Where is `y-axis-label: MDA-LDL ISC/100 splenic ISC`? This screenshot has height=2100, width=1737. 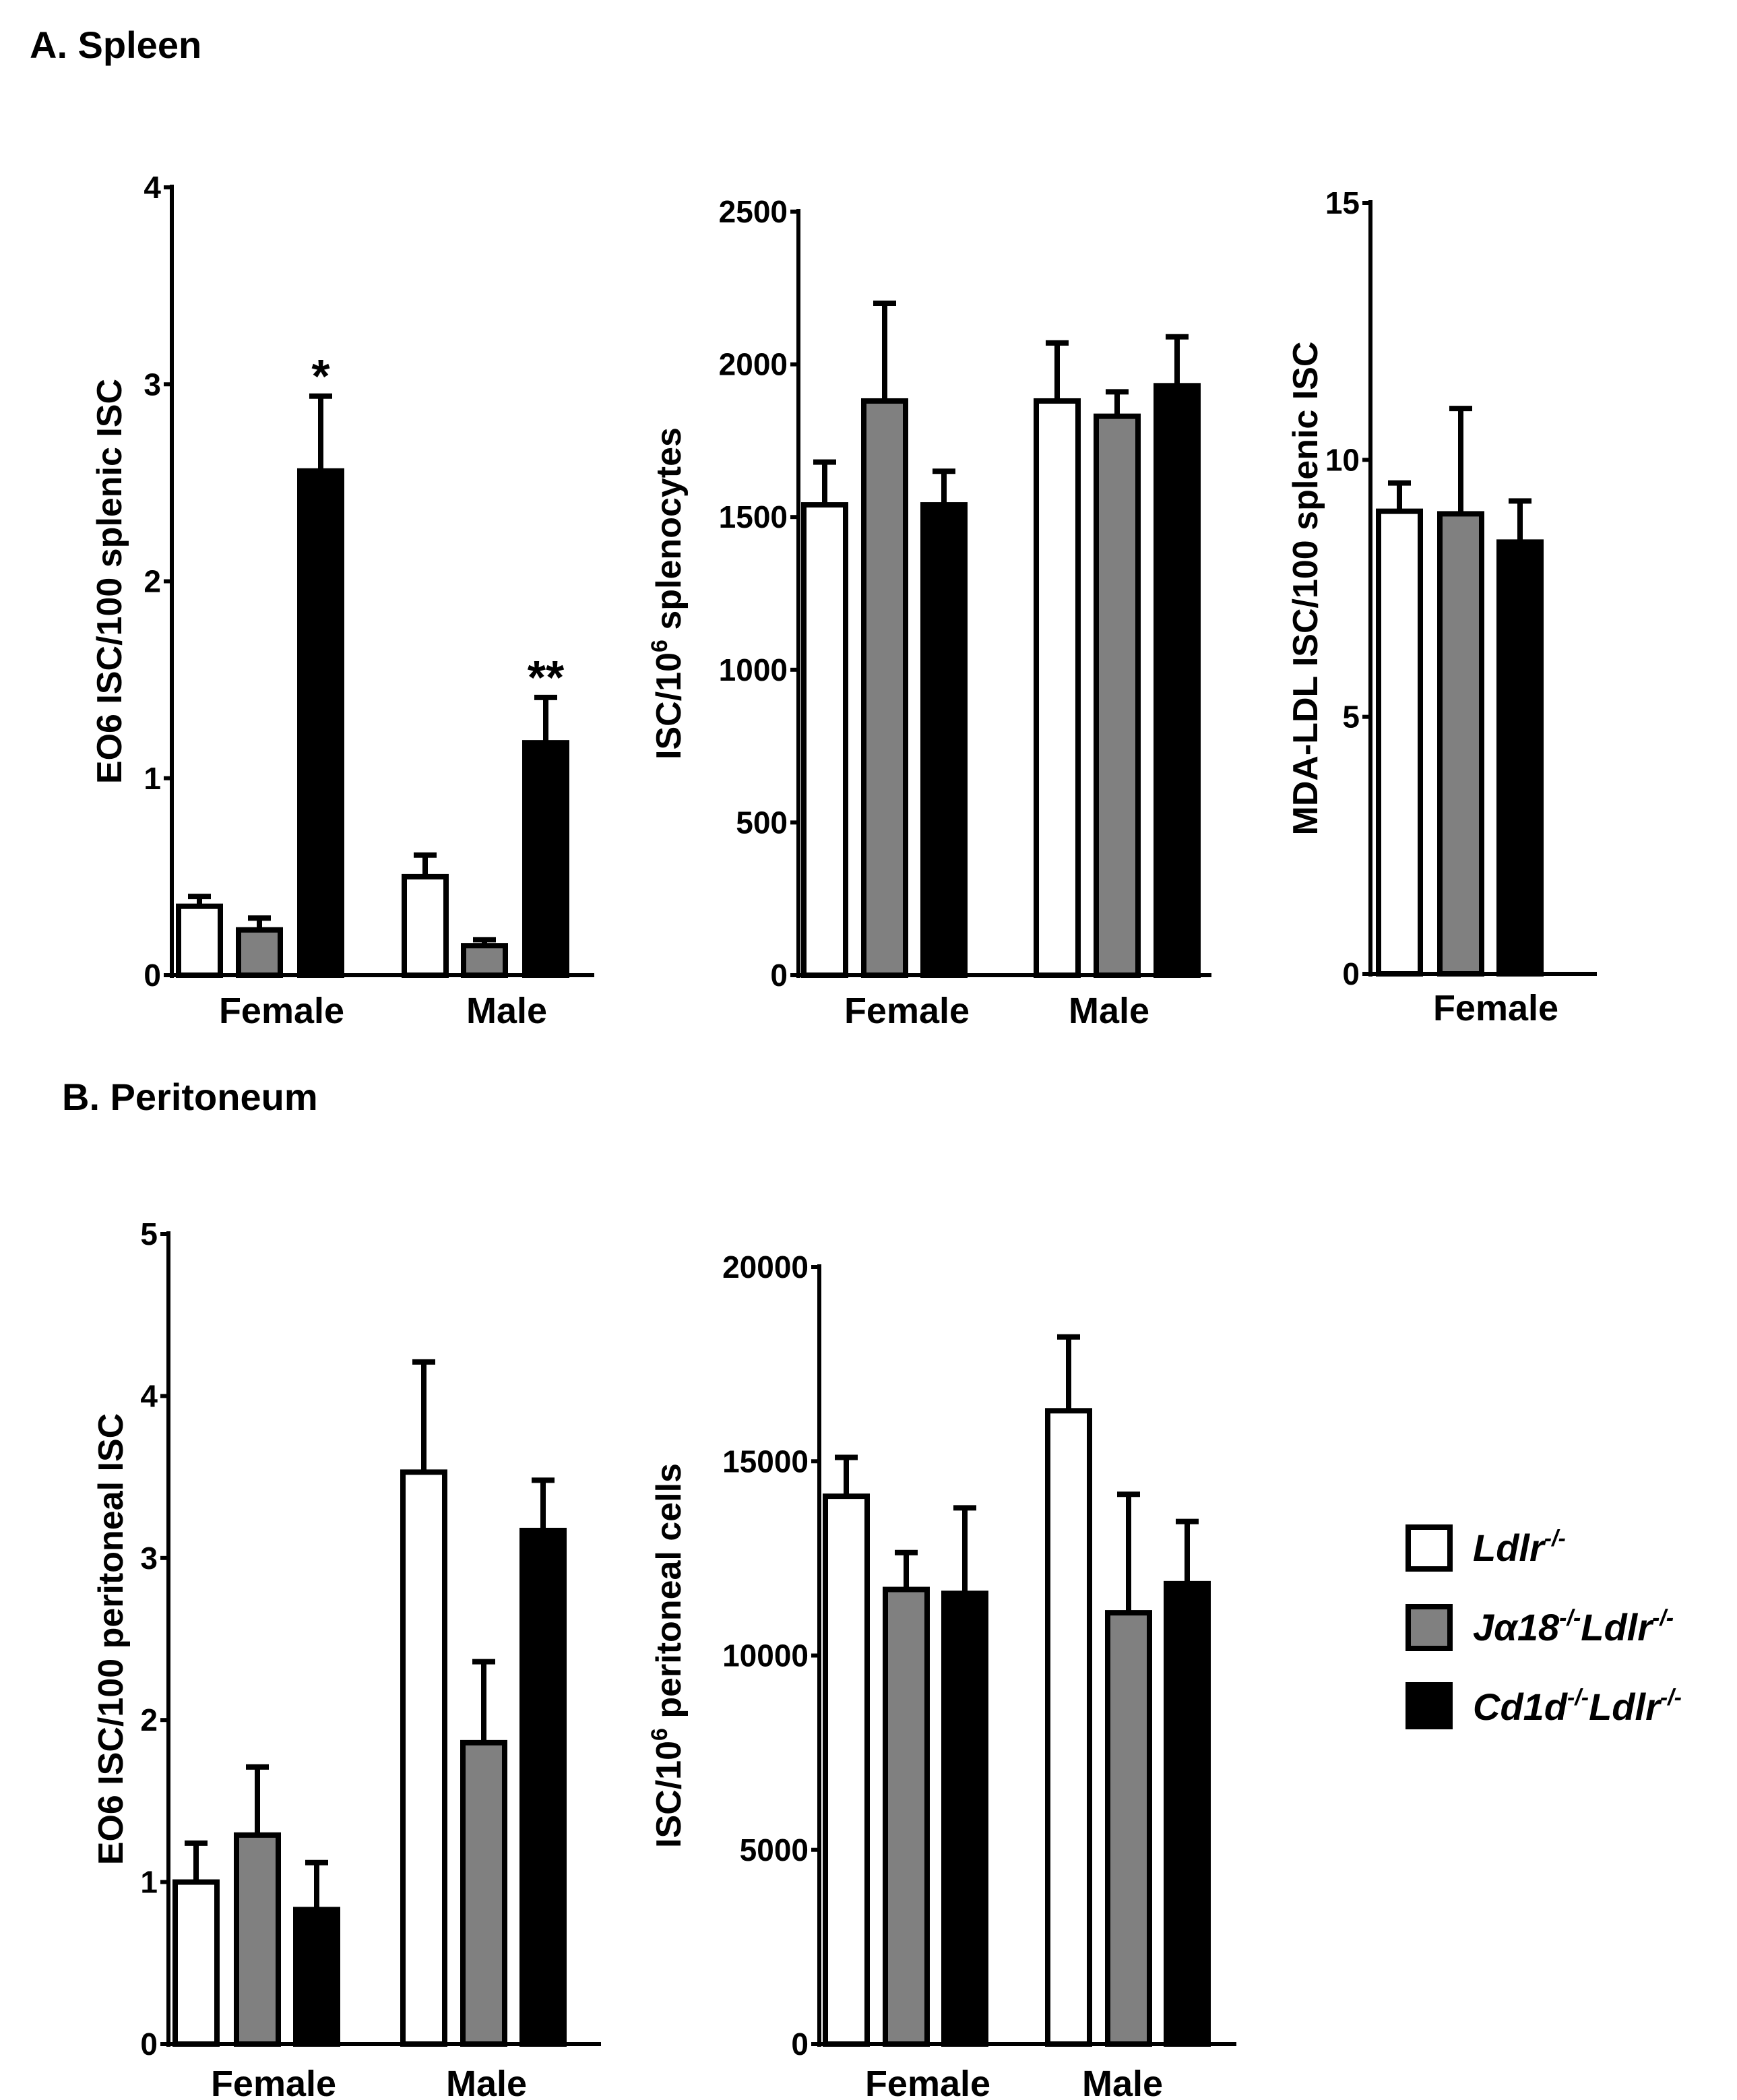 y-axis-label: MDA-LDL ISC/100 splenic ISC is located at coordinates (1306, 589).